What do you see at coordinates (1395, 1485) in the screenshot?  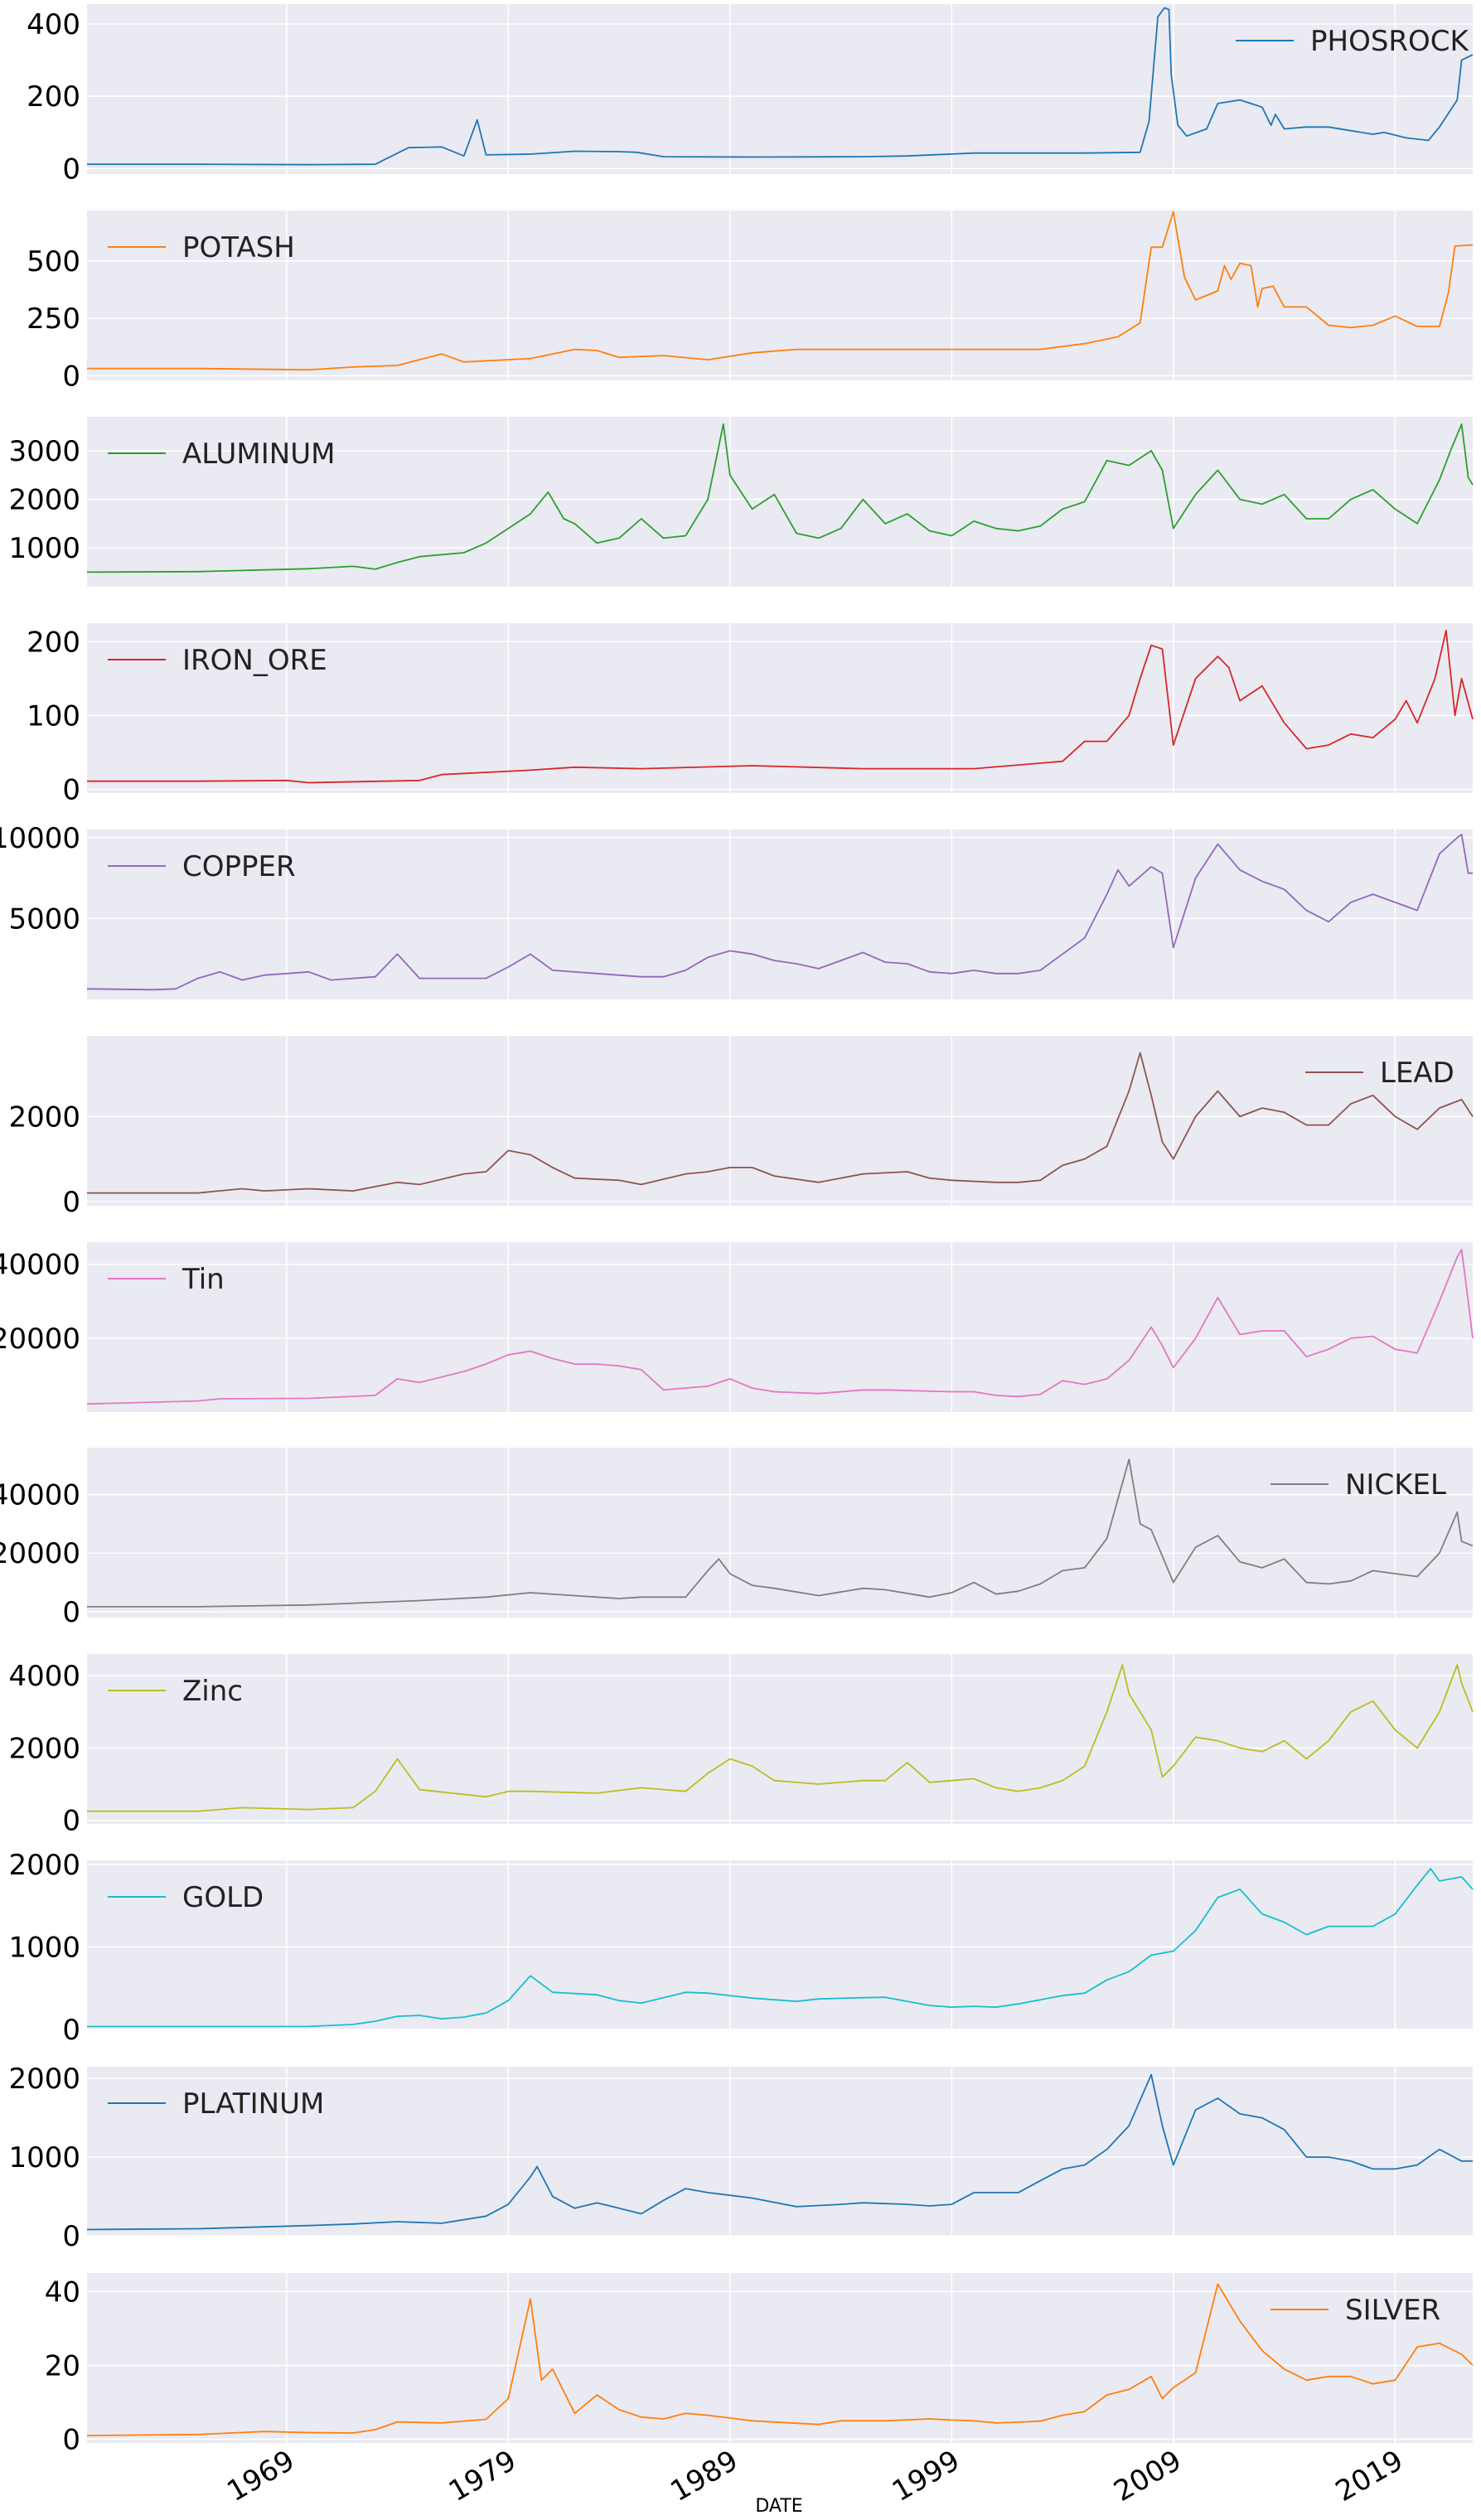 I see `legend-label: NICKEL` at bounding box center [1395, 1485].